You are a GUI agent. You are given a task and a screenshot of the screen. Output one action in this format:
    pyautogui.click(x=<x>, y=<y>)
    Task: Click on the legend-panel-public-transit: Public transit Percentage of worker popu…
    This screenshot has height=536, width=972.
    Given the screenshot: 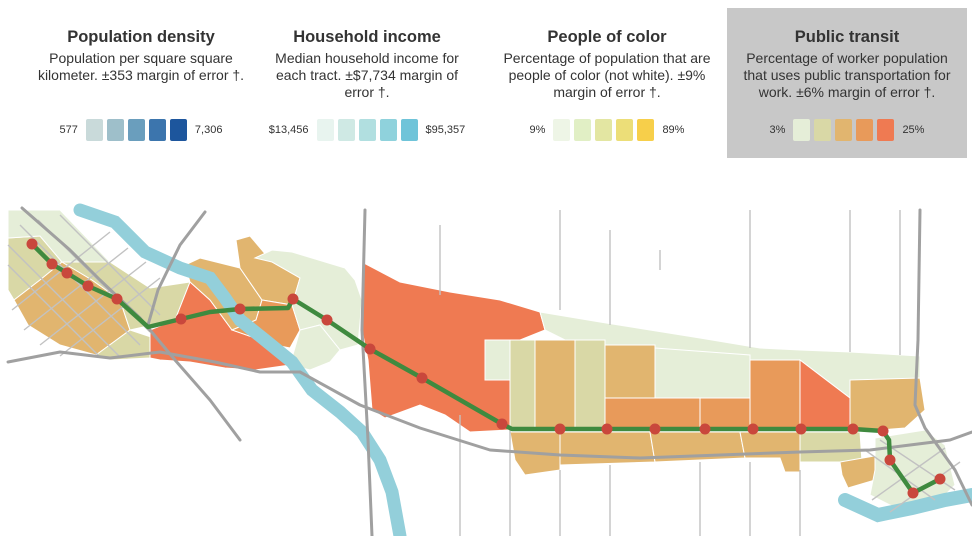 What is the action you would take?
    pyautogui.click(x=847, y=83)
    